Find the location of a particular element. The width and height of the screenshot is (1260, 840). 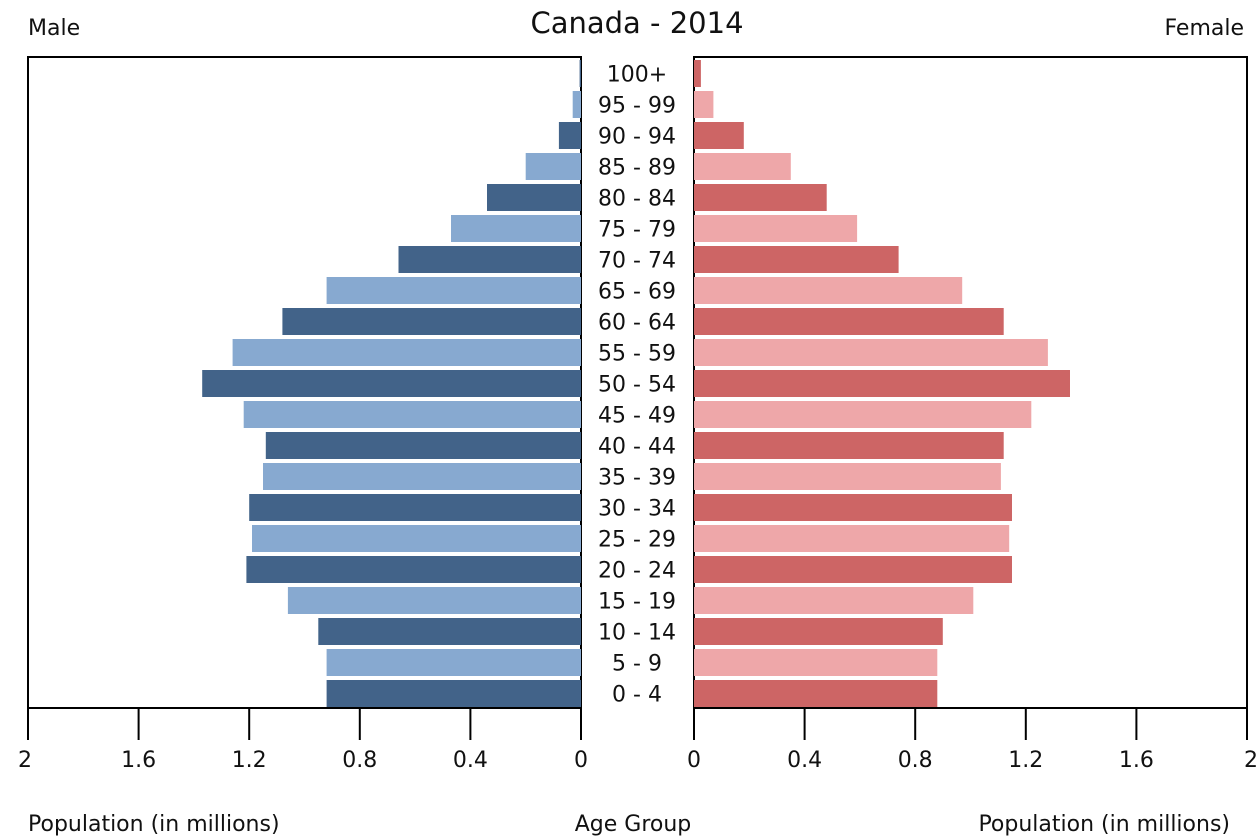

x-tick-label-7: 0.4 is located at coordinates (804, 760).